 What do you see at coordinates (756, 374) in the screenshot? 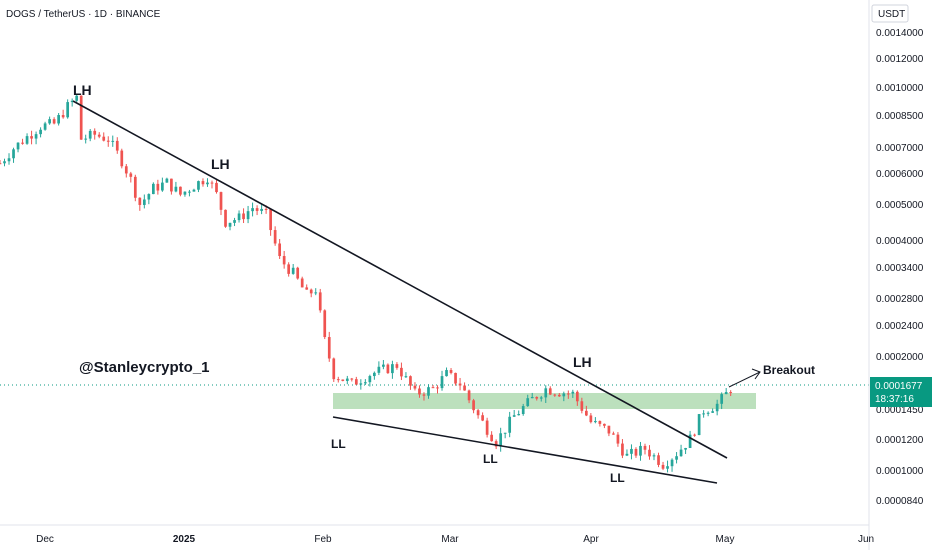
I see `breakout-arrow-head` at bounding box center [756, 374].